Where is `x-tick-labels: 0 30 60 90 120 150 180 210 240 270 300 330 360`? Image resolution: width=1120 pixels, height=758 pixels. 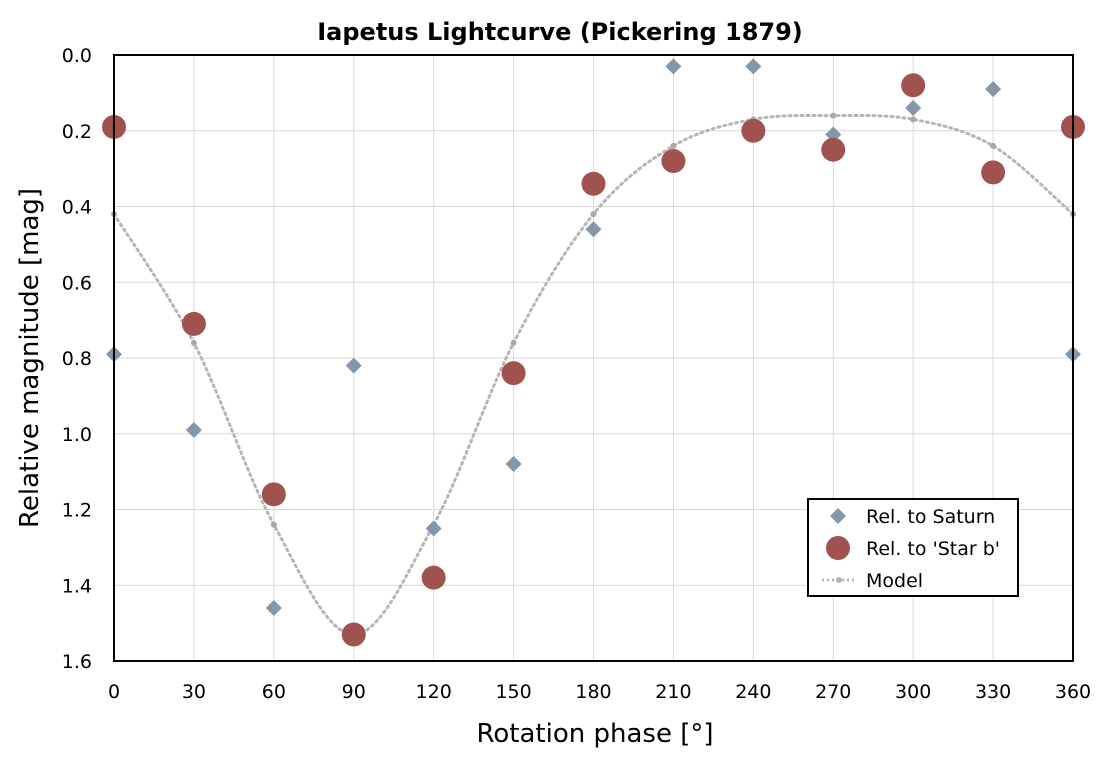
x-tick-labels: 0 30 60 90 120 150 180 210 240 270 300 330 360 is located at coordinates (599, 692).